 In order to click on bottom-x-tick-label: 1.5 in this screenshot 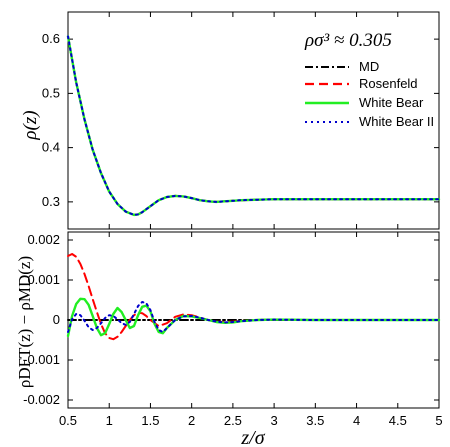, I will do `click(150, 420)`.